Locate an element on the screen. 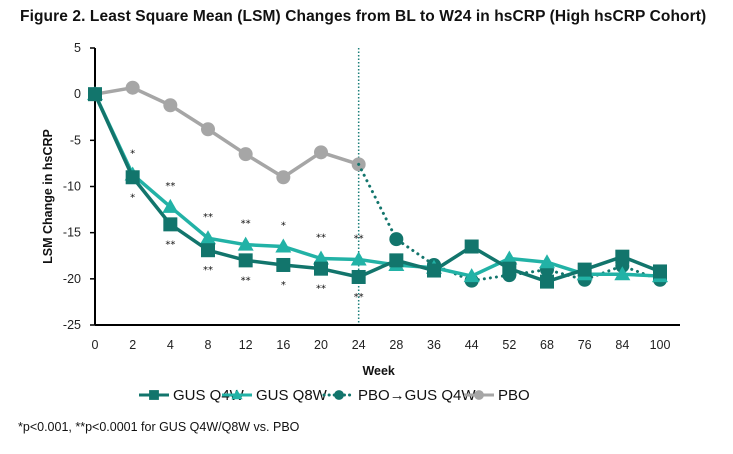 This screenshot has width=733, height=454. x-tick-label: 16 is located at coordinates (283, 345).